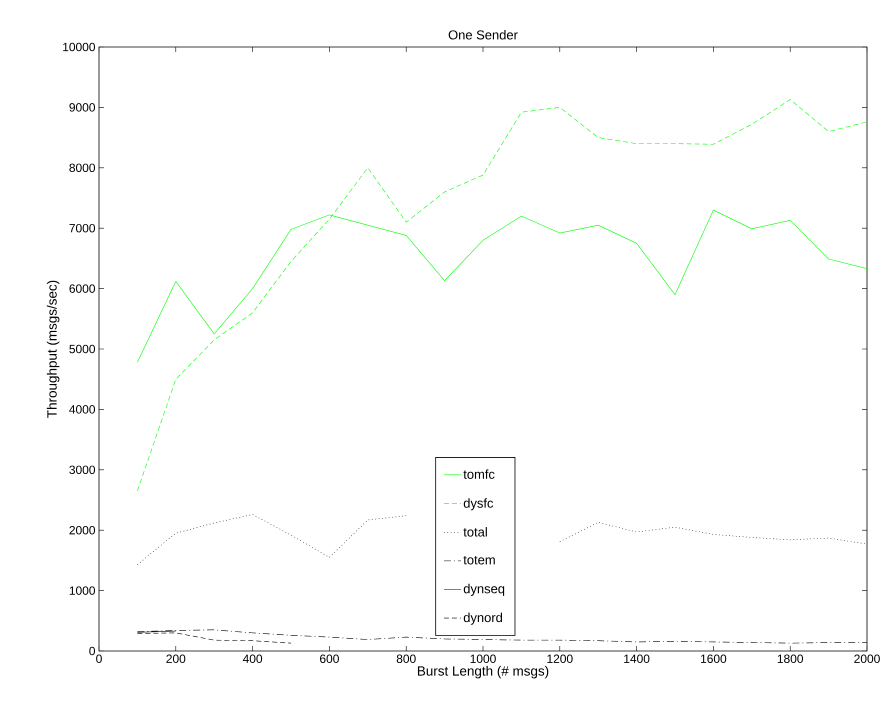 The image size is (893, 704). Describe the element at coordinates (475, 532) in the screenshot. I see `legend-label: total` at that location.